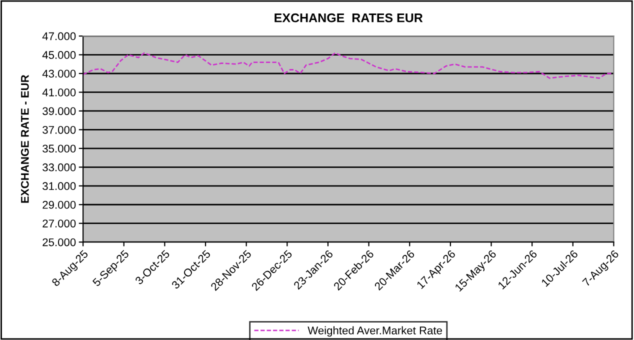 This screenshot has height=340, width=634. I want to click on y-tick-label: 35.000, so click(59, 148).